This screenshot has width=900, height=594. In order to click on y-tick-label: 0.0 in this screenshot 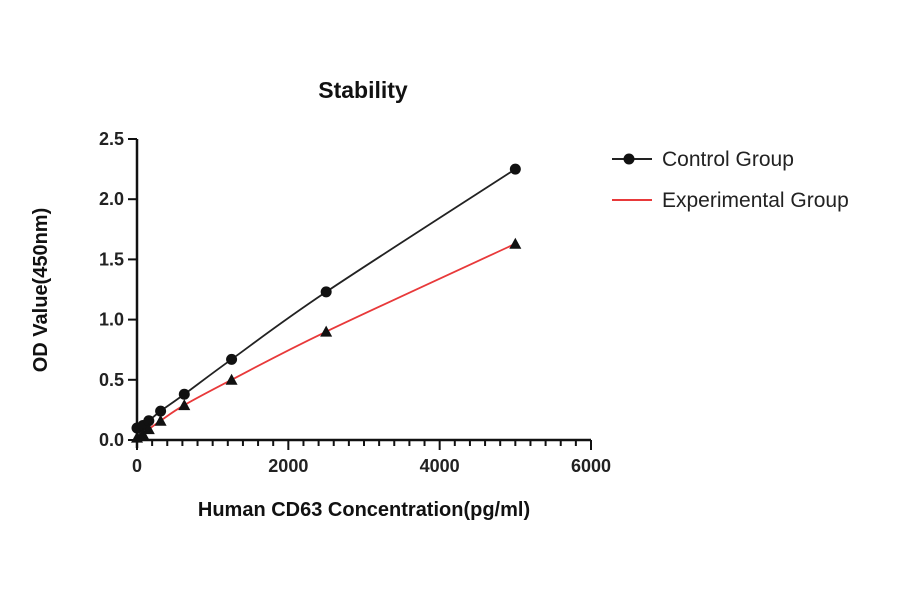, I will do `click(111, 440)`.